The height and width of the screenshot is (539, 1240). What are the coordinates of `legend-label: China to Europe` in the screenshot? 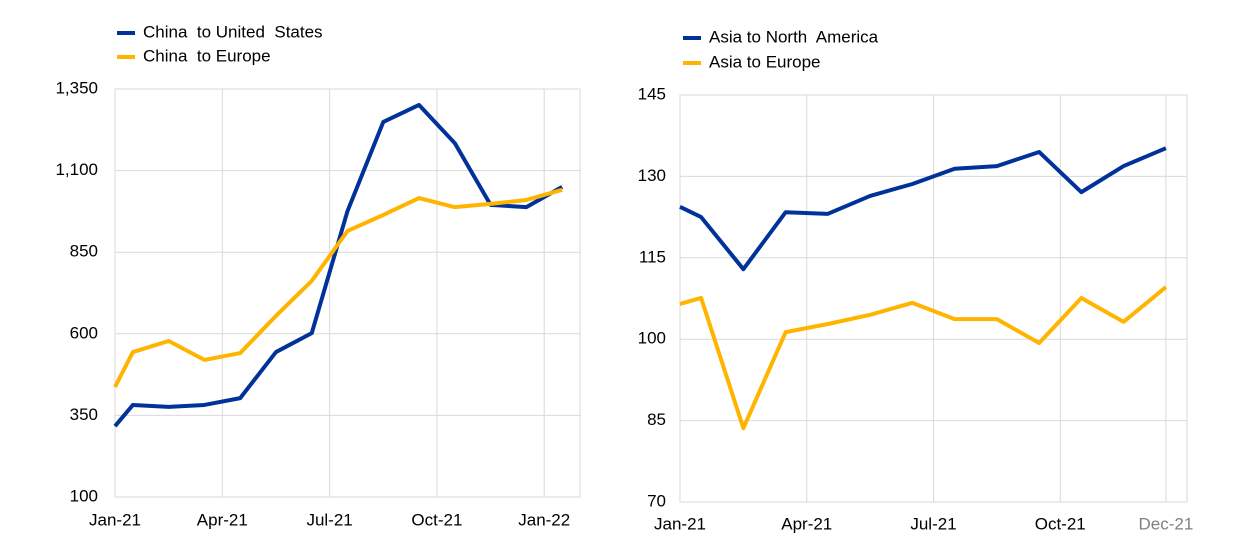 It's located at (207, 55).